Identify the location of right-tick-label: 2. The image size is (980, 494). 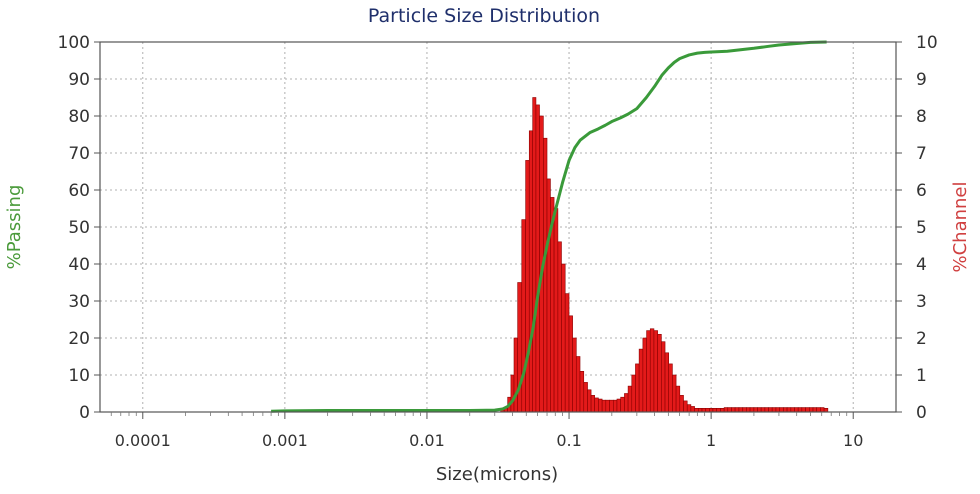
(921, 339).